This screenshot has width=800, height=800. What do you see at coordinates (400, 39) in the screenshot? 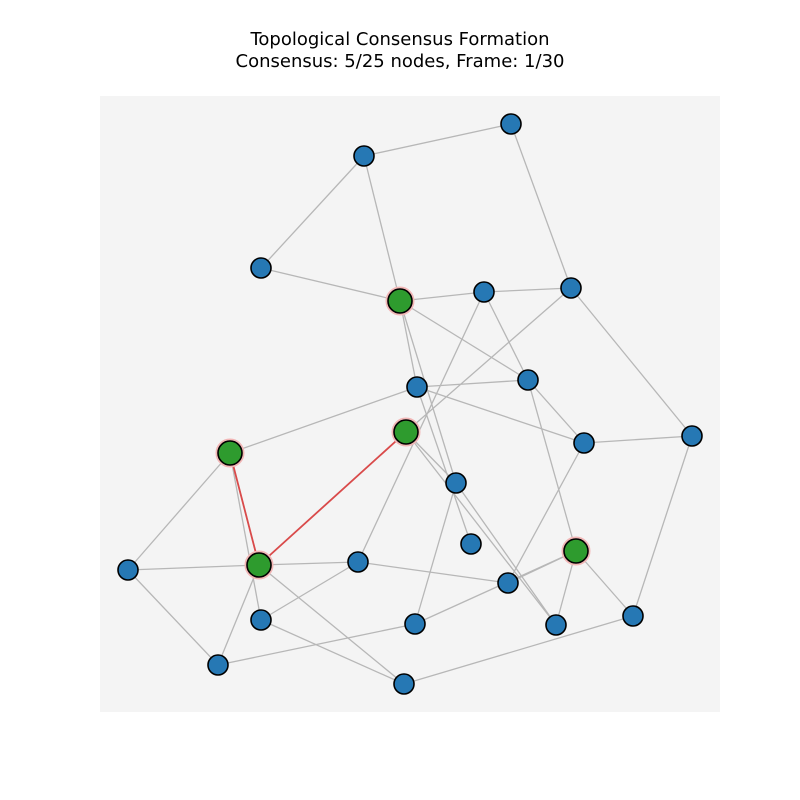
I see `chart-title: Topological Consensus Formation` at bounding box center [400, 39].